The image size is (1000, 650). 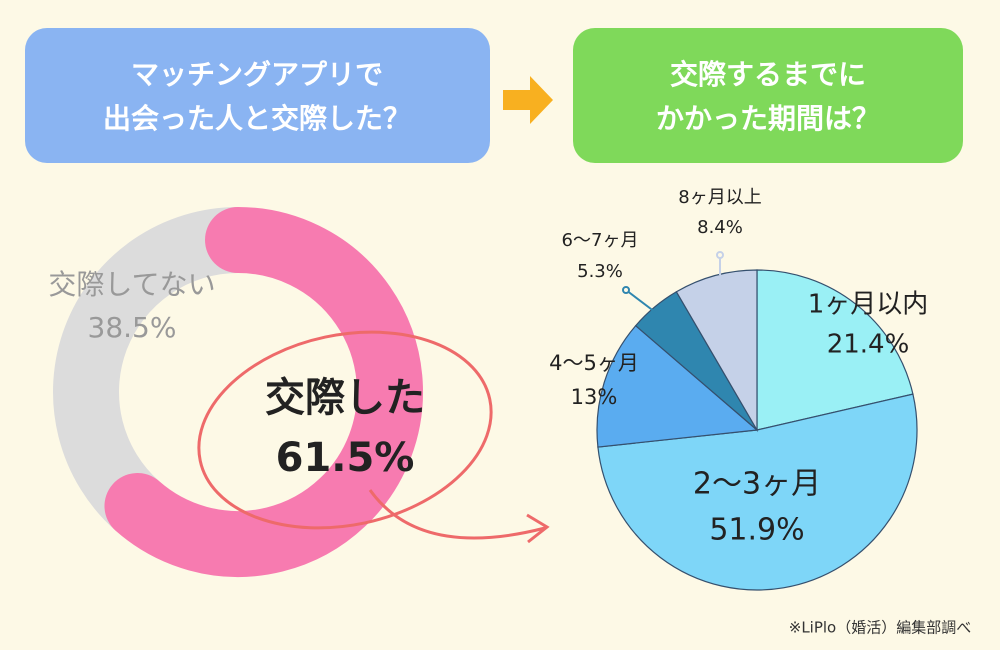 What do you see at coordinates (345, 398) in the screenshot?
I see `segment-label: 交際した` at bounding box center [345, 398].